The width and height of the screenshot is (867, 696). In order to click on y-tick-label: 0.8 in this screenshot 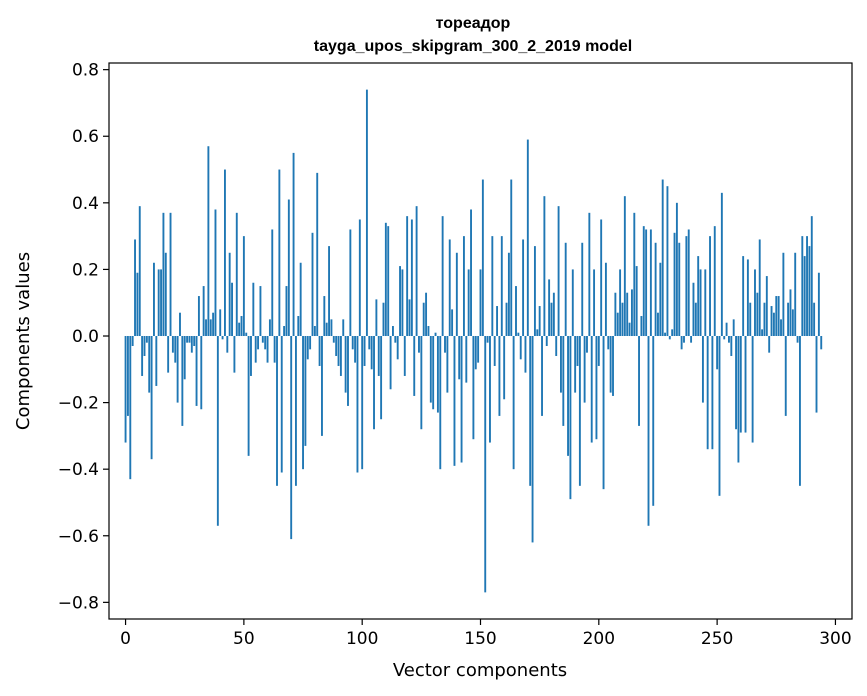, I will do `click(85, 71)`.